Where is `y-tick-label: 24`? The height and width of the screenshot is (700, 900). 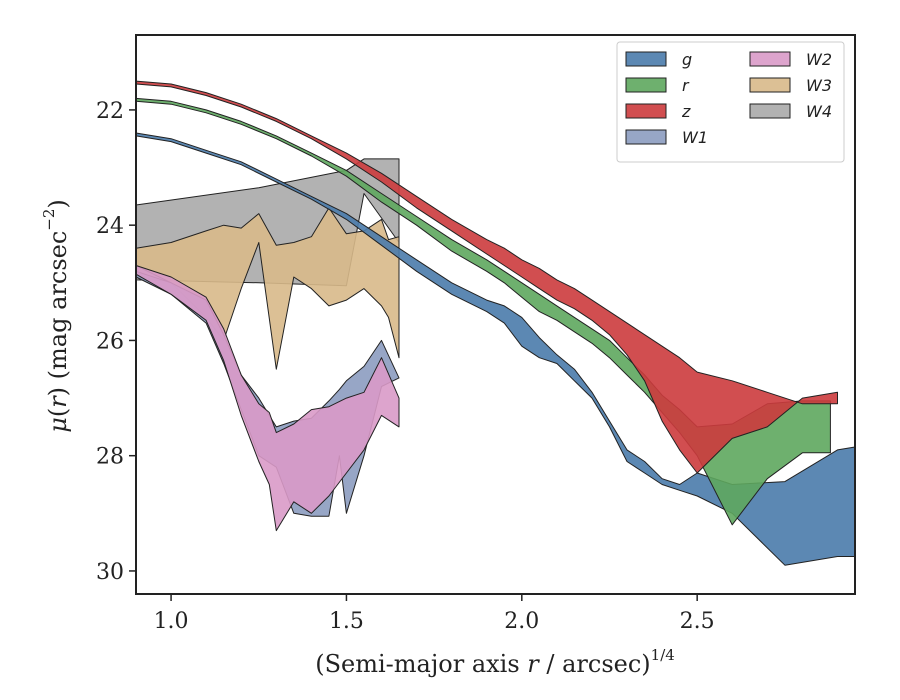 y-tick-label: 24 is located at coordinates (110, 226).